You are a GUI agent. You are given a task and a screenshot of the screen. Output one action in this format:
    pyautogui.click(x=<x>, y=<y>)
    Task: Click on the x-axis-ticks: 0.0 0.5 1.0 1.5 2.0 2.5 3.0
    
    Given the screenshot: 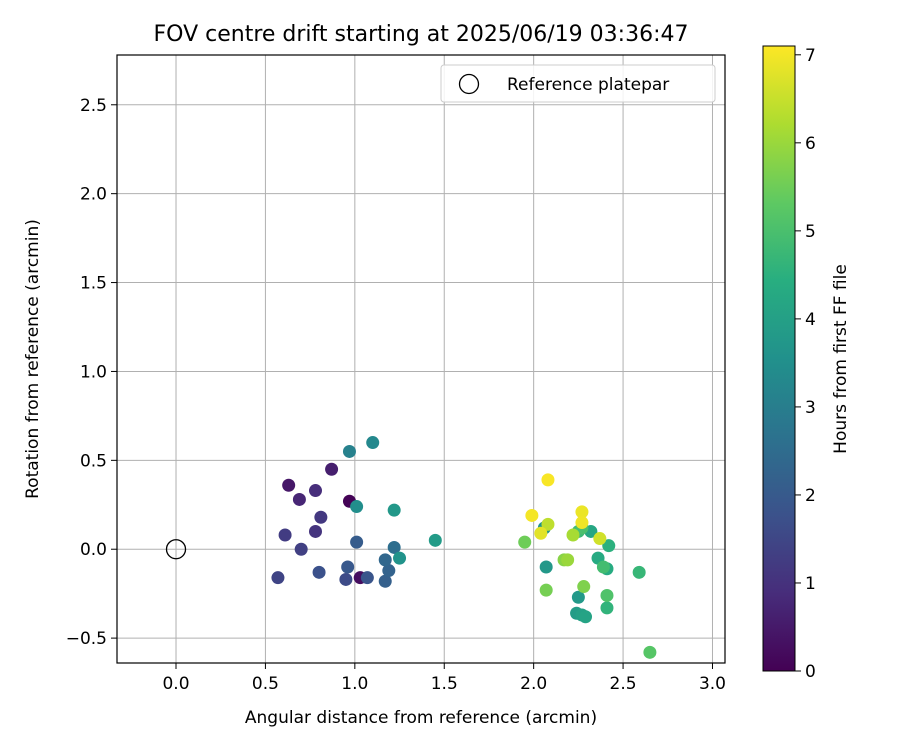 What is the action you would take?
    pyautogui.click(x=444, y=678)
    